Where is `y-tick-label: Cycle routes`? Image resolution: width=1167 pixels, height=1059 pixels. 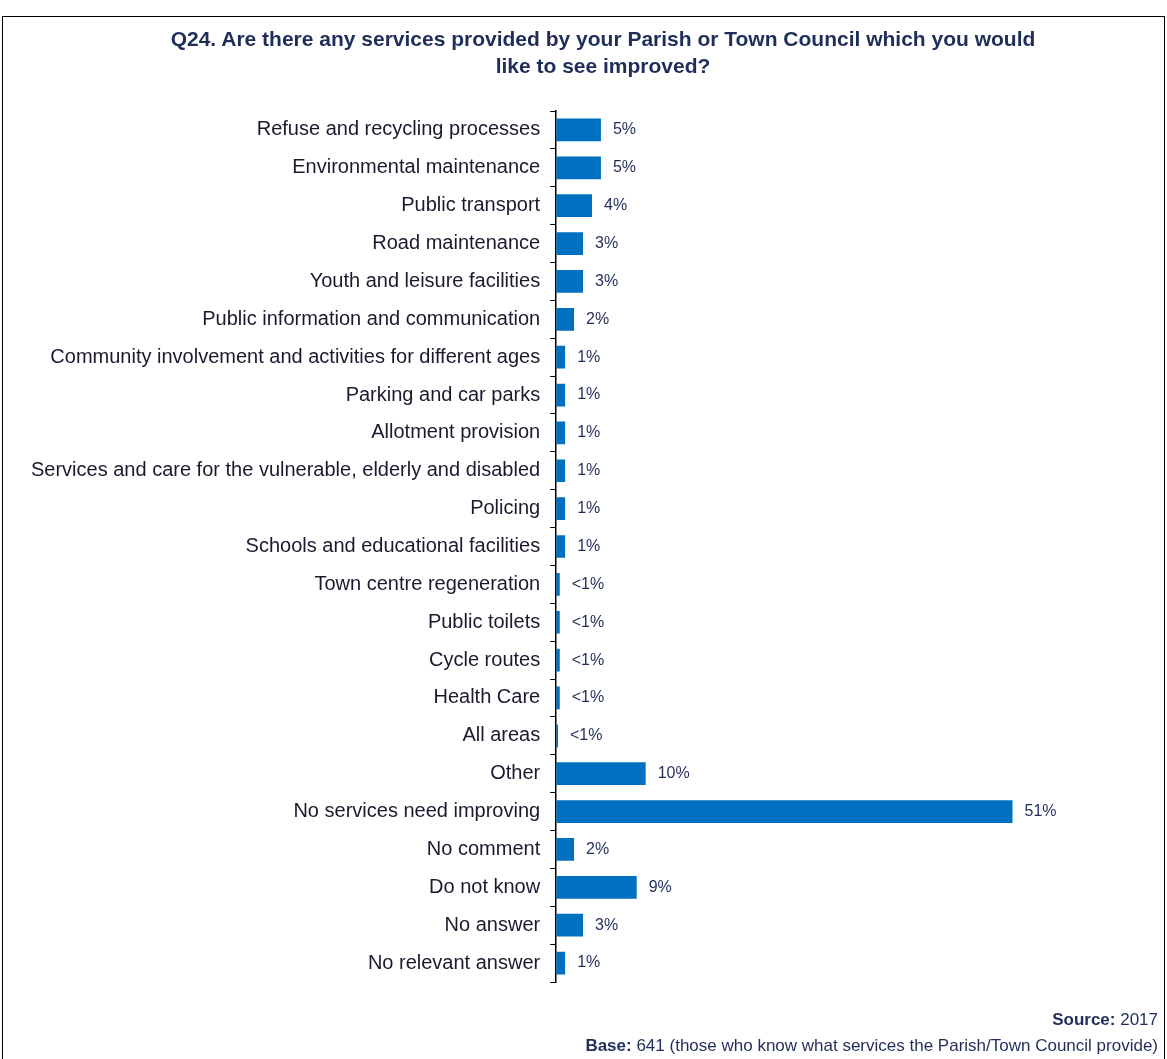 y-tick-label: Cycle routes is located at coordinates (485, 658).